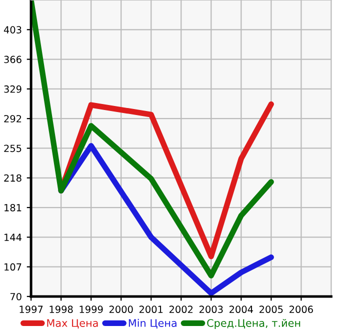  Describe the element at coordinates (91, 310) in the screenshot. I see `x-tick-label: 1999` at that location.